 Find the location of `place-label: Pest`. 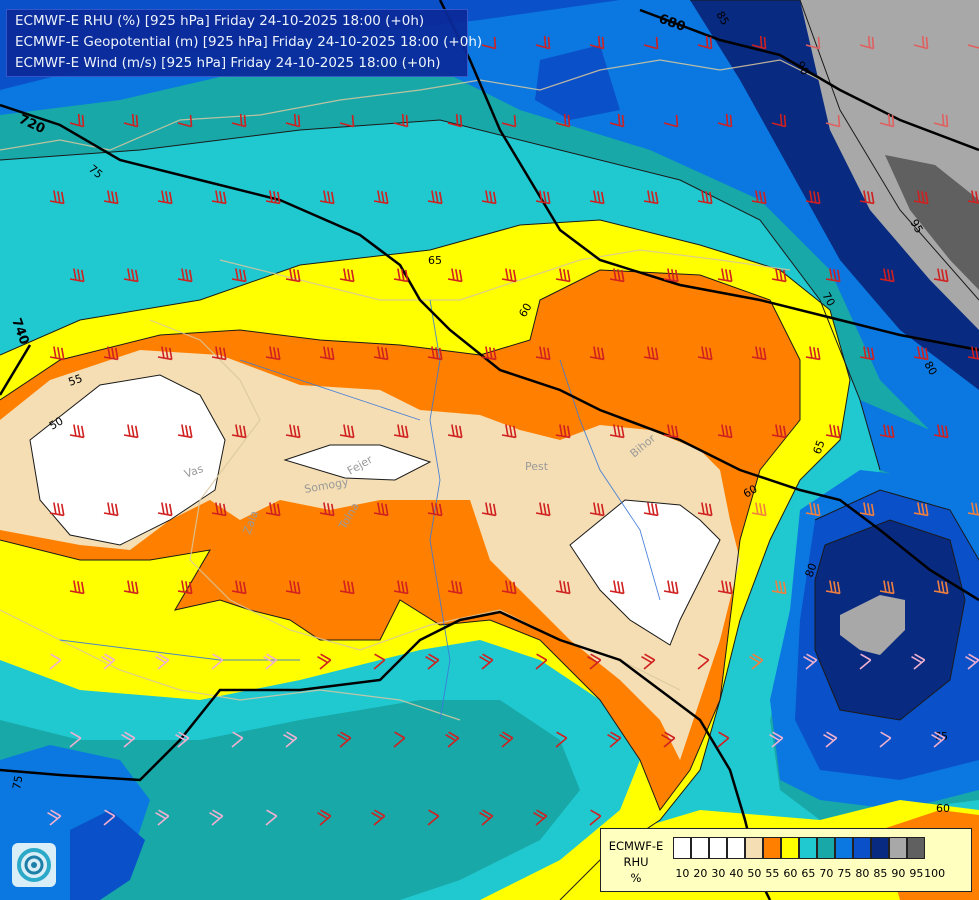

place-label: Pest is located at coordinates (537, 466).